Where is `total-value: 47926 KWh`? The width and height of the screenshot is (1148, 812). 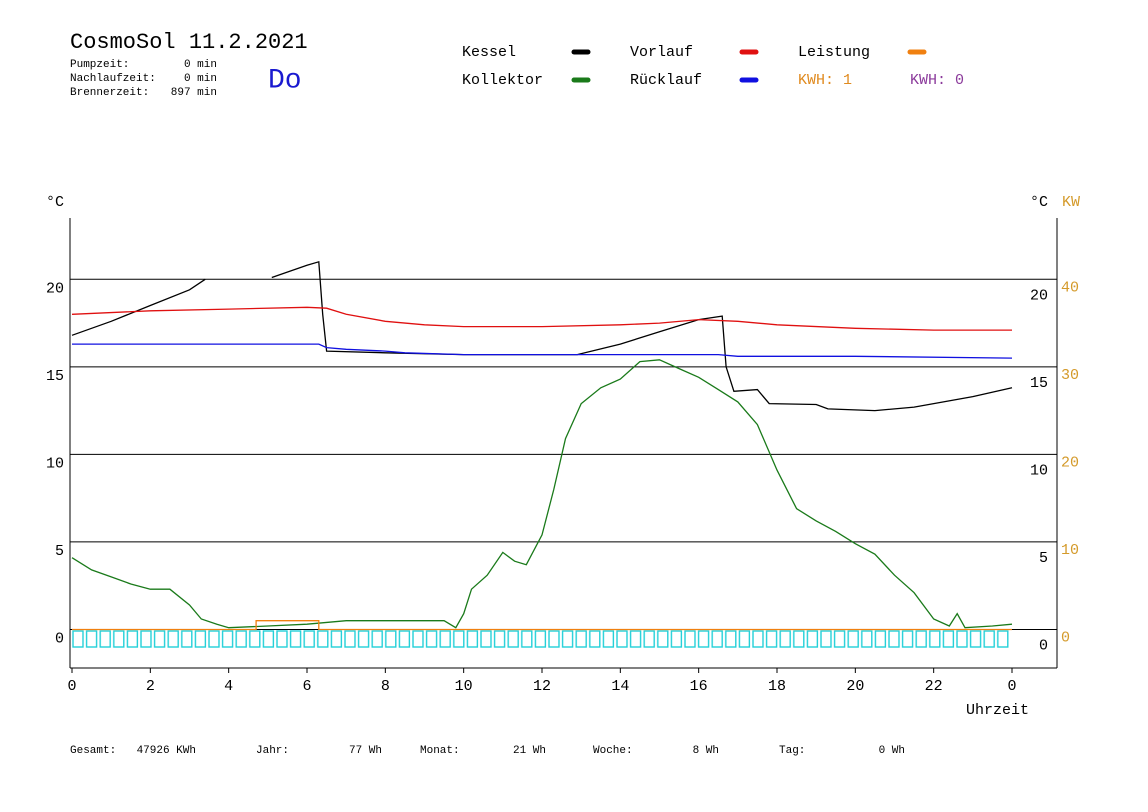
total-value: 47926 KWh is located at coordinates (166, 751).